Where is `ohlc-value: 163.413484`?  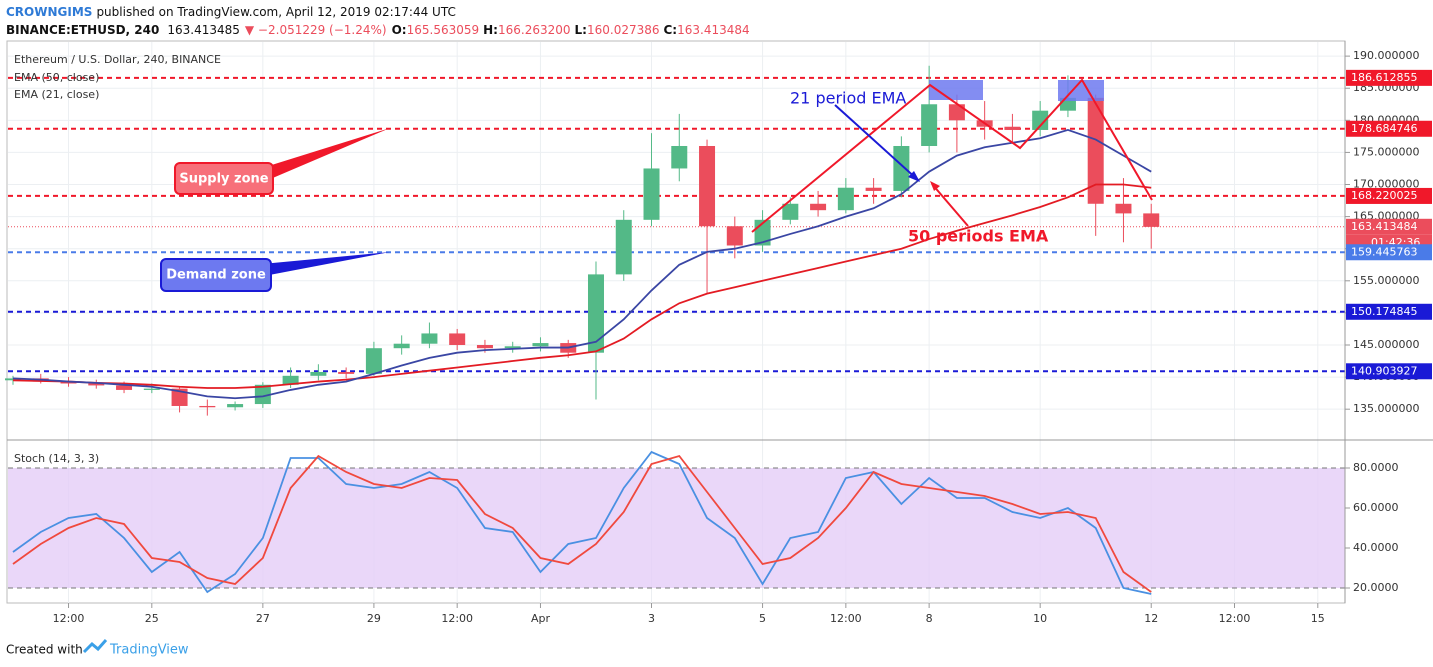 ohlc-value: 163.413484 is located at coordinates (713, 30).